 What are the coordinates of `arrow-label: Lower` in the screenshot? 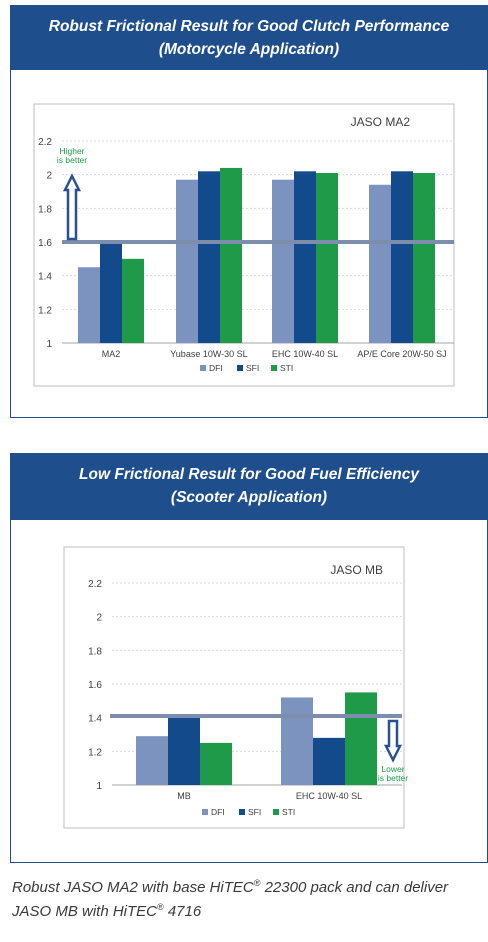 It's located at (392, 769).